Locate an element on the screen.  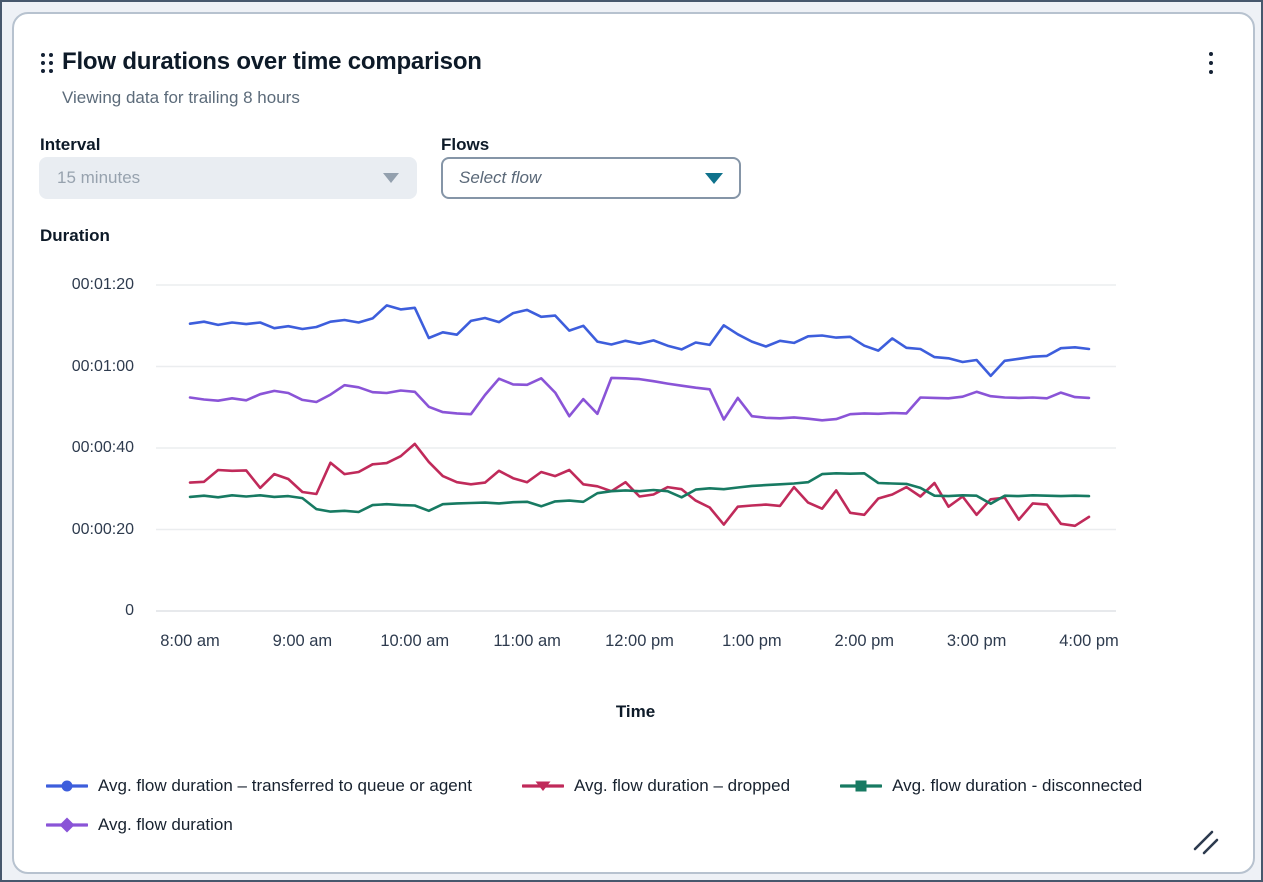
resize-handle-icon is located at coordinates (1206, 843).